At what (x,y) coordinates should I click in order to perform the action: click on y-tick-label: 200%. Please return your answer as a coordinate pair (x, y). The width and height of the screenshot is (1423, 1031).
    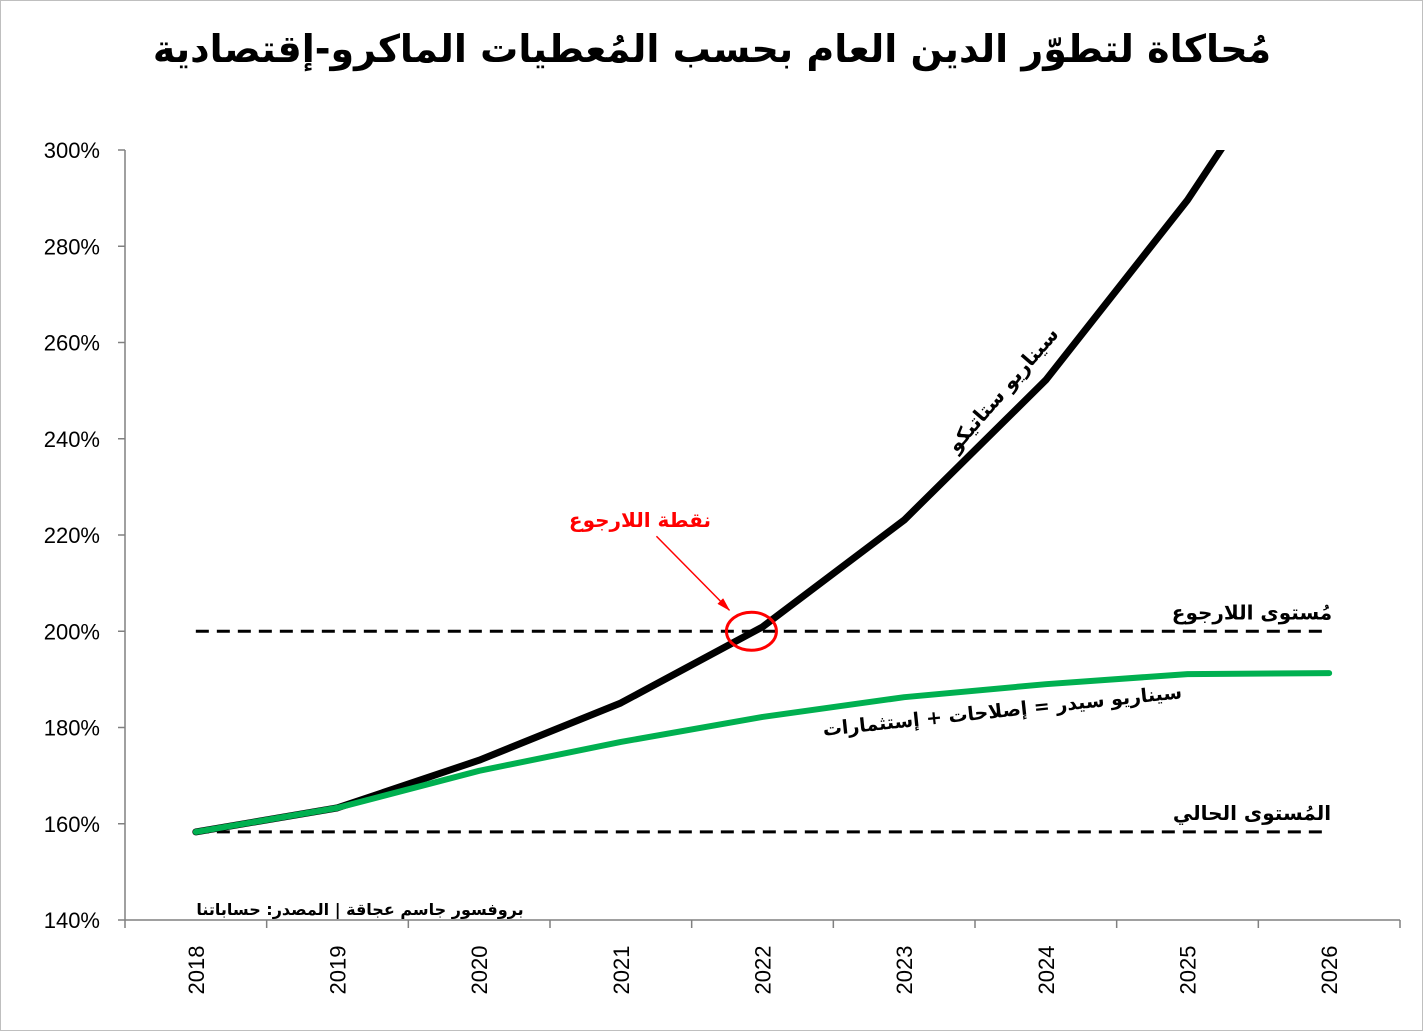
    Looking at the image, I should click on (72, 631).